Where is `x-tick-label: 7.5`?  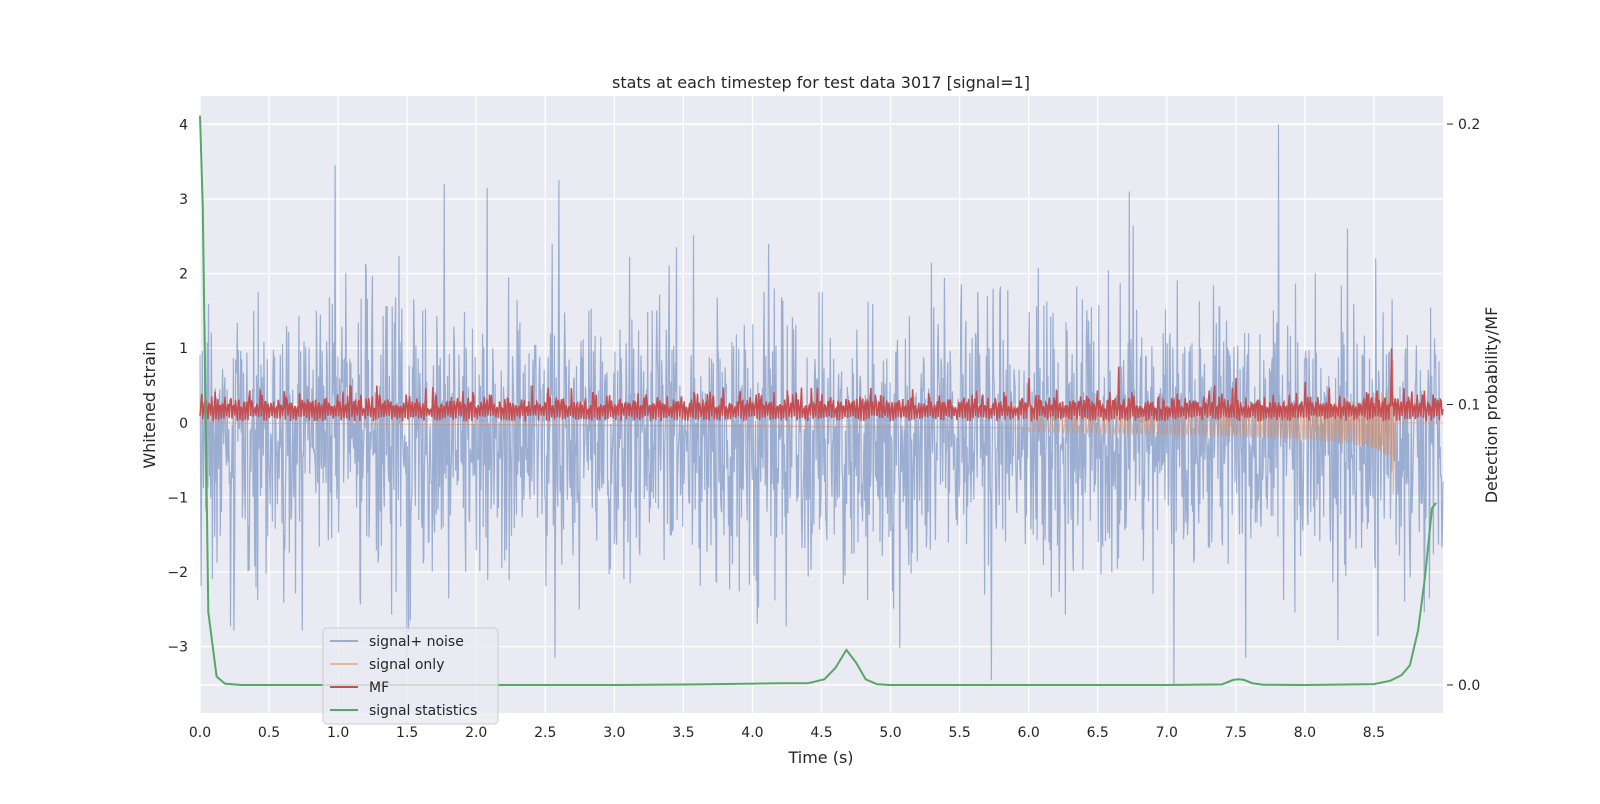 x-tick-label: 7.5 is located at coordinates (1236, 733).